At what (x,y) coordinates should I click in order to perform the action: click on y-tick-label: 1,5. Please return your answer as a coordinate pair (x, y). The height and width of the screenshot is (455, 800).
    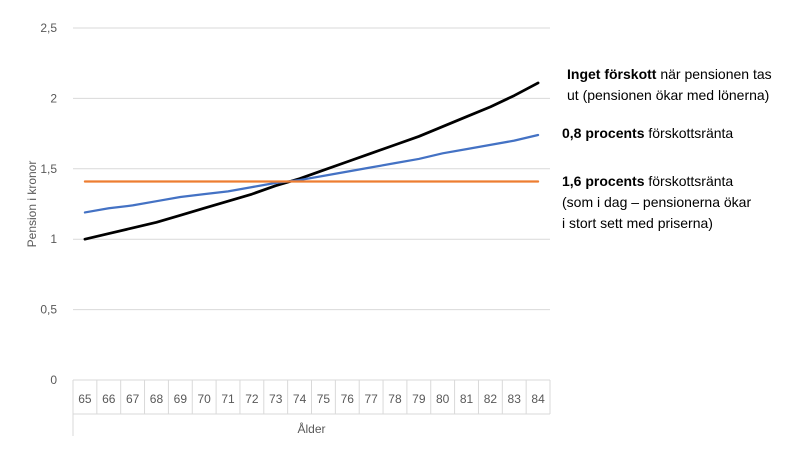
    Looking at the image, I should click on (48, 169).